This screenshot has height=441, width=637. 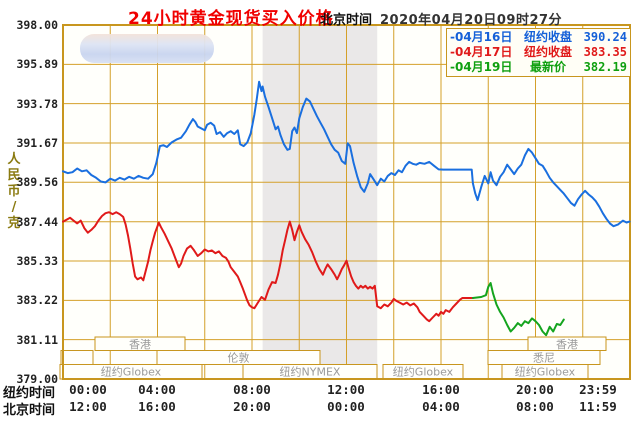 What do you see at coordinates (605, 37) in the screenshot?
I see `legend-value: 390.24` at bounding box center [605, 37].